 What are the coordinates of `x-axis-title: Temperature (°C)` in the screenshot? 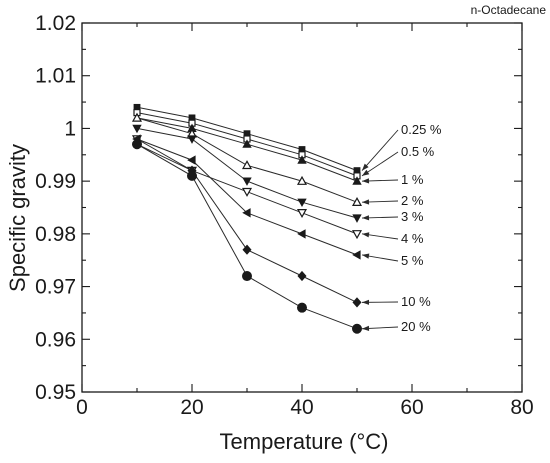 It's located at (304, 441).